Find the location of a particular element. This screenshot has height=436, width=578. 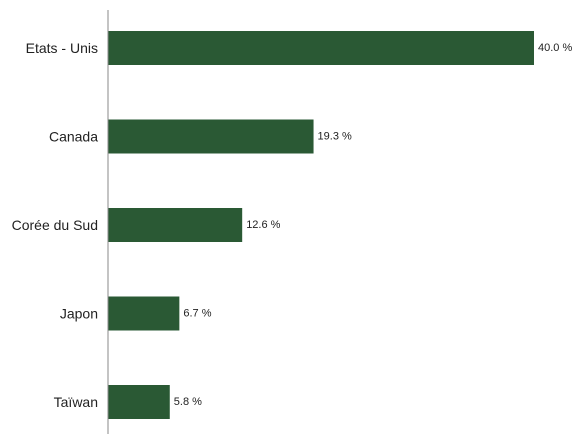

category-label-coree-du-sud: Corée du Sud is located at coordinates (55, 225).